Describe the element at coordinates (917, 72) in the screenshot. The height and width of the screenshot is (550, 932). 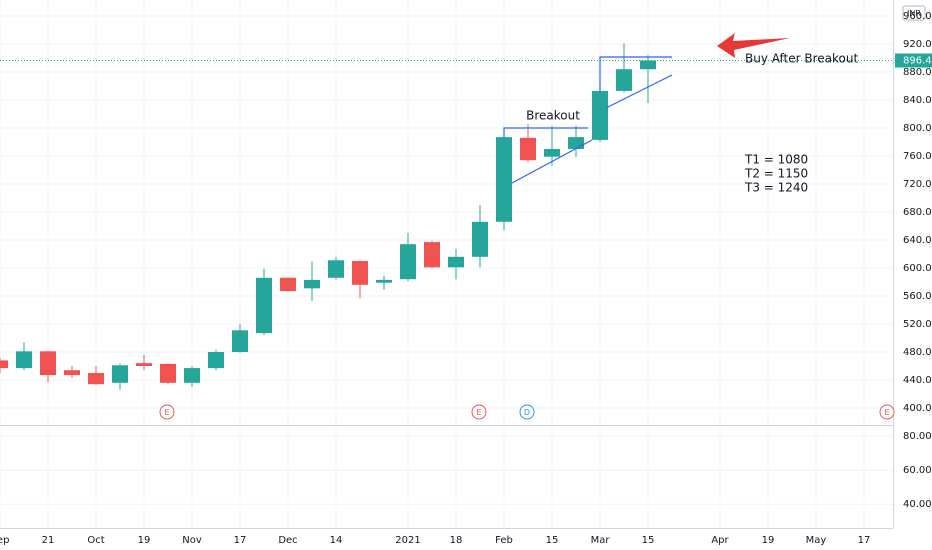
I see `y-tick-label: 880.00` at that location.